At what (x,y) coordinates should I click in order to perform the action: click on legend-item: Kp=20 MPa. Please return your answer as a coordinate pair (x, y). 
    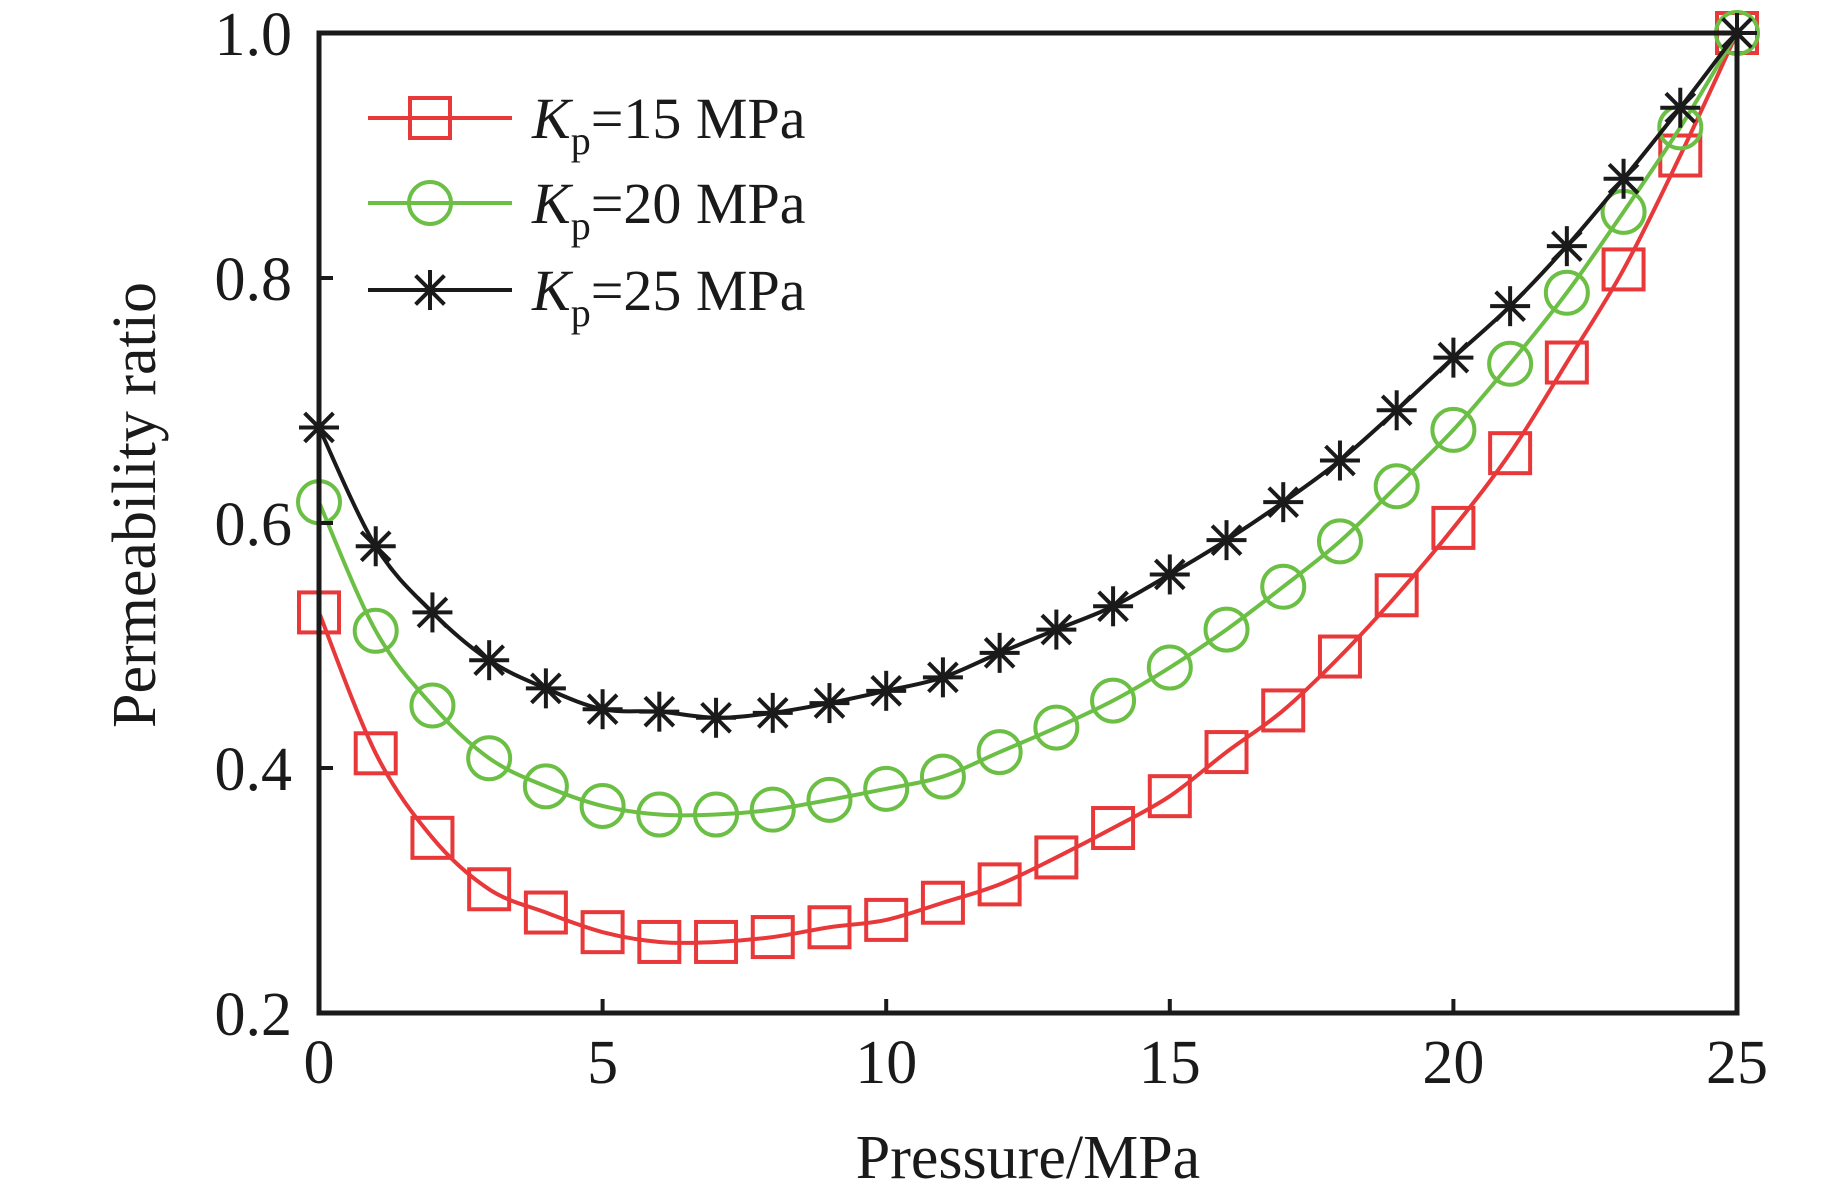
    Looking at the image, I should click on (586, 209).